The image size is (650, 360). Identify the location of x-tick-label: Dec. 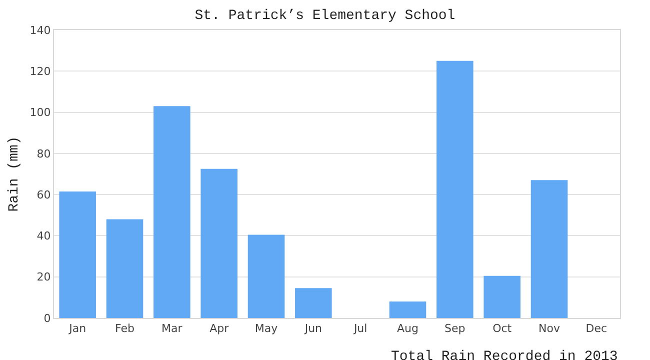
(597, 329).